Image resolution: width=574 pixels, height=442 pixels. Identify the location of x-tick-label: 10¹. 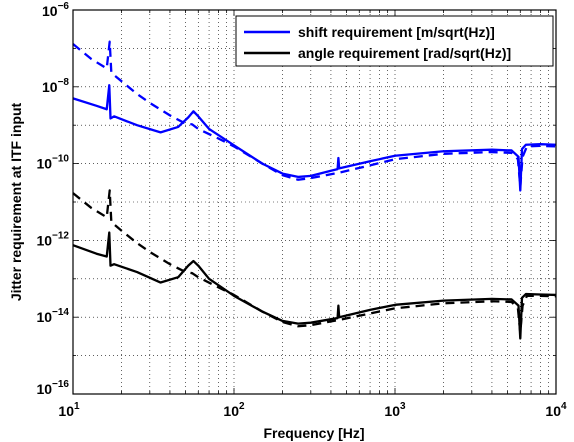
(69, 410).